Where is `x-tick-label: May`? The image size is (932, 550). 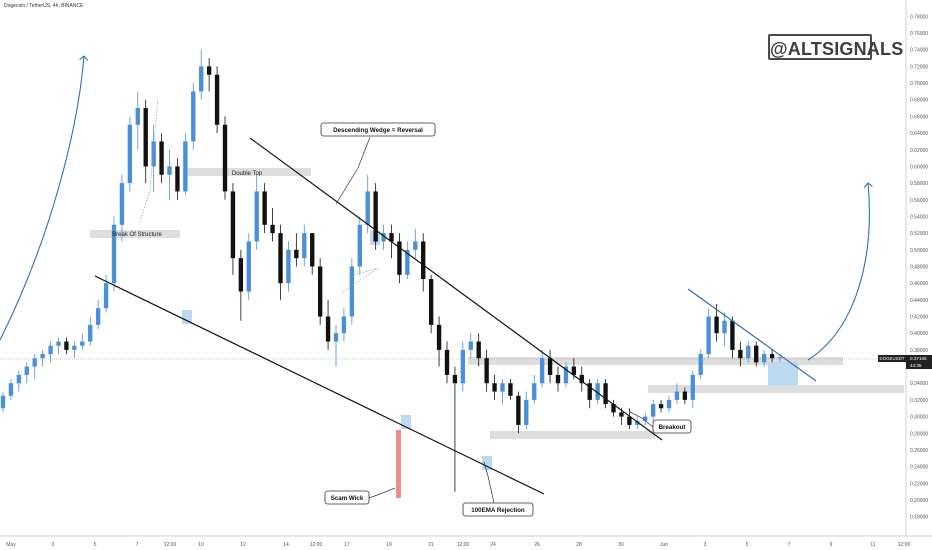
x-tick-label: May is located at coordinates (11, 545).